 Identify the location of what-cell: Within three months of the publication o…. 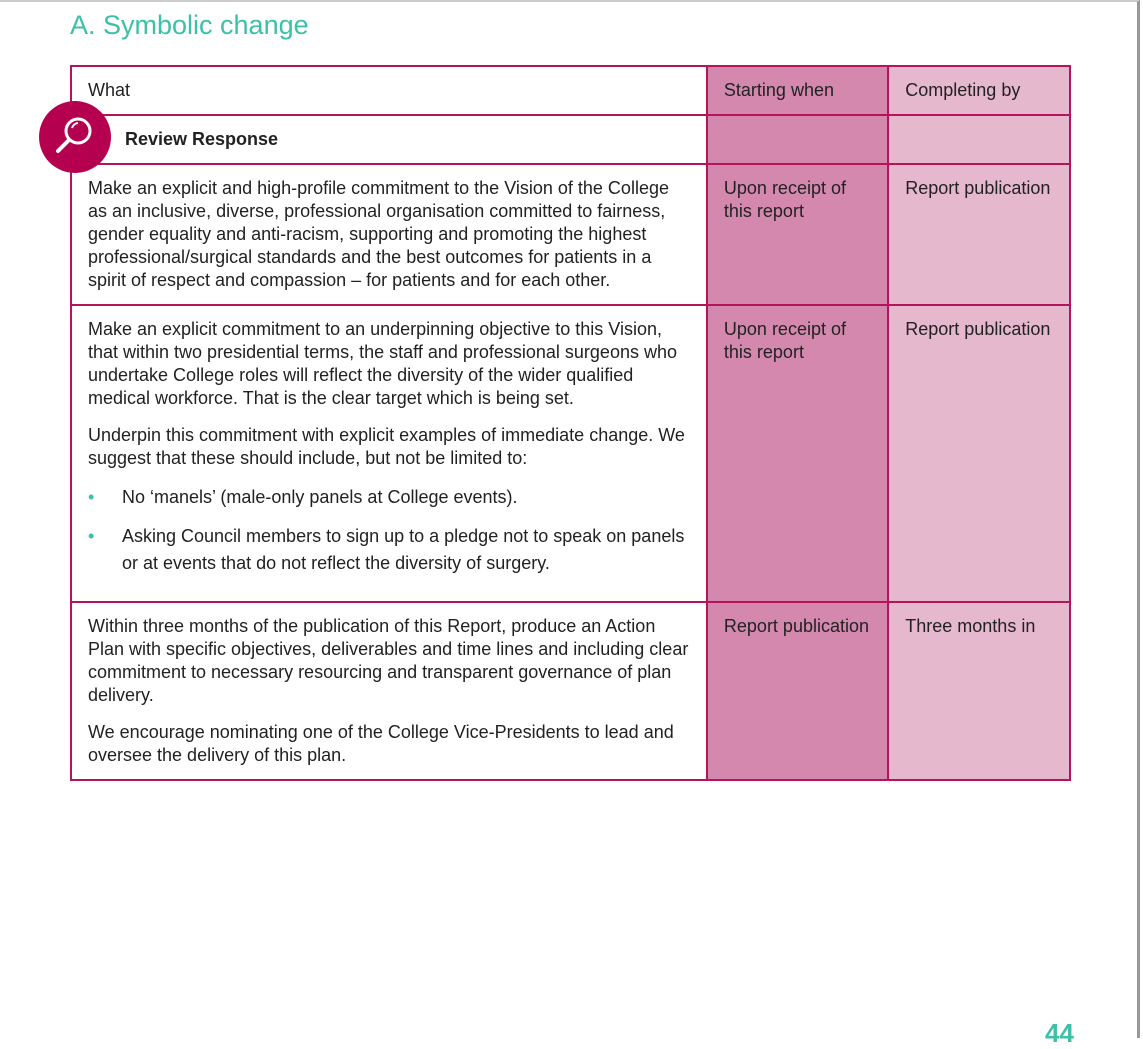
(389, 691).